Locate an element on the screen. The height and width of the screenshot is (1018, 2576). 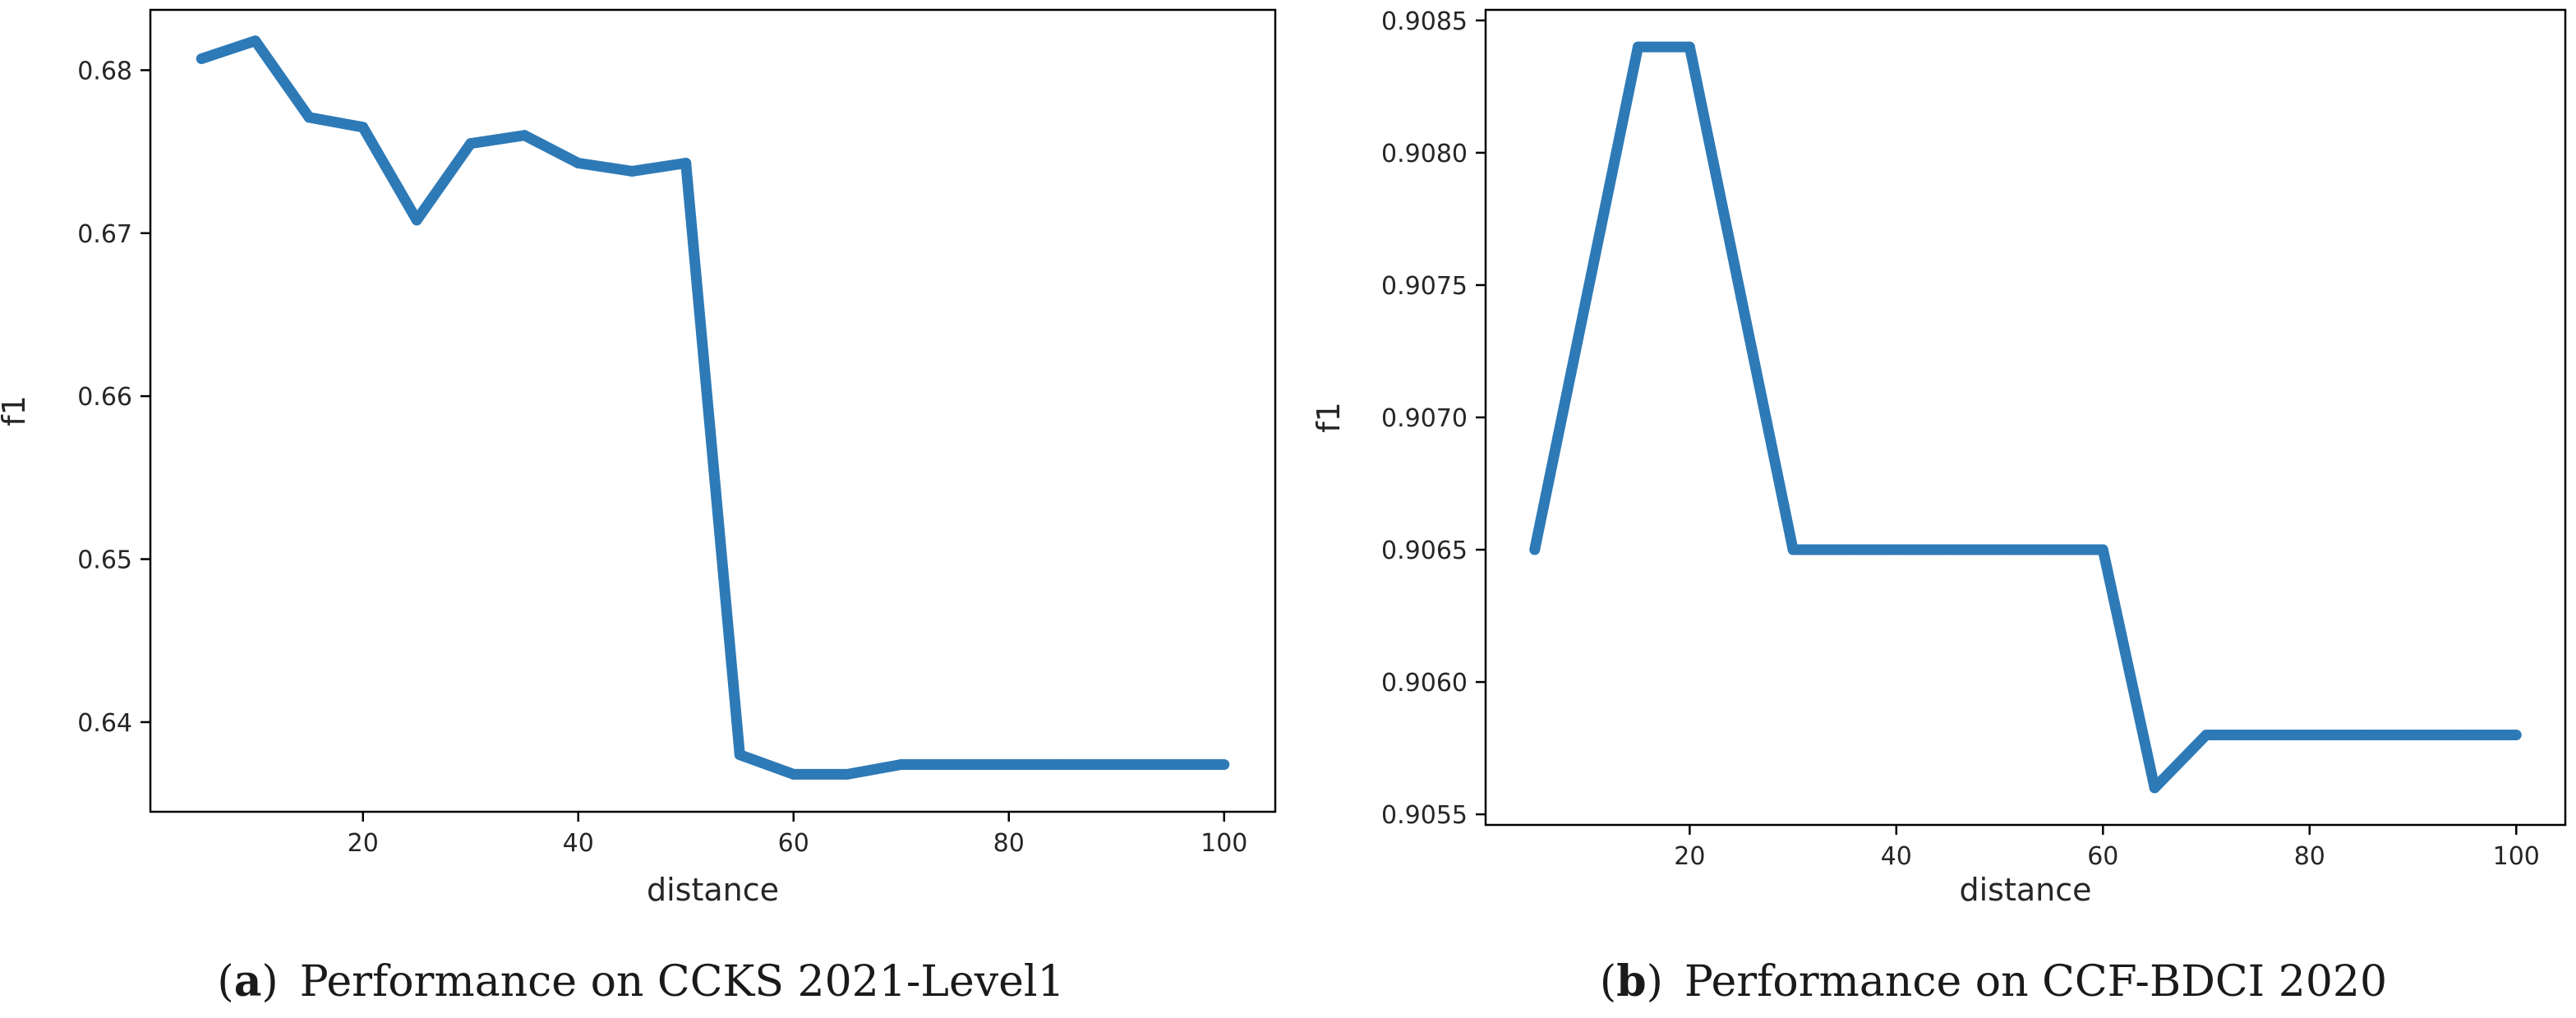
y-tick-label: 0.67 is located at coordinates (104, 234).